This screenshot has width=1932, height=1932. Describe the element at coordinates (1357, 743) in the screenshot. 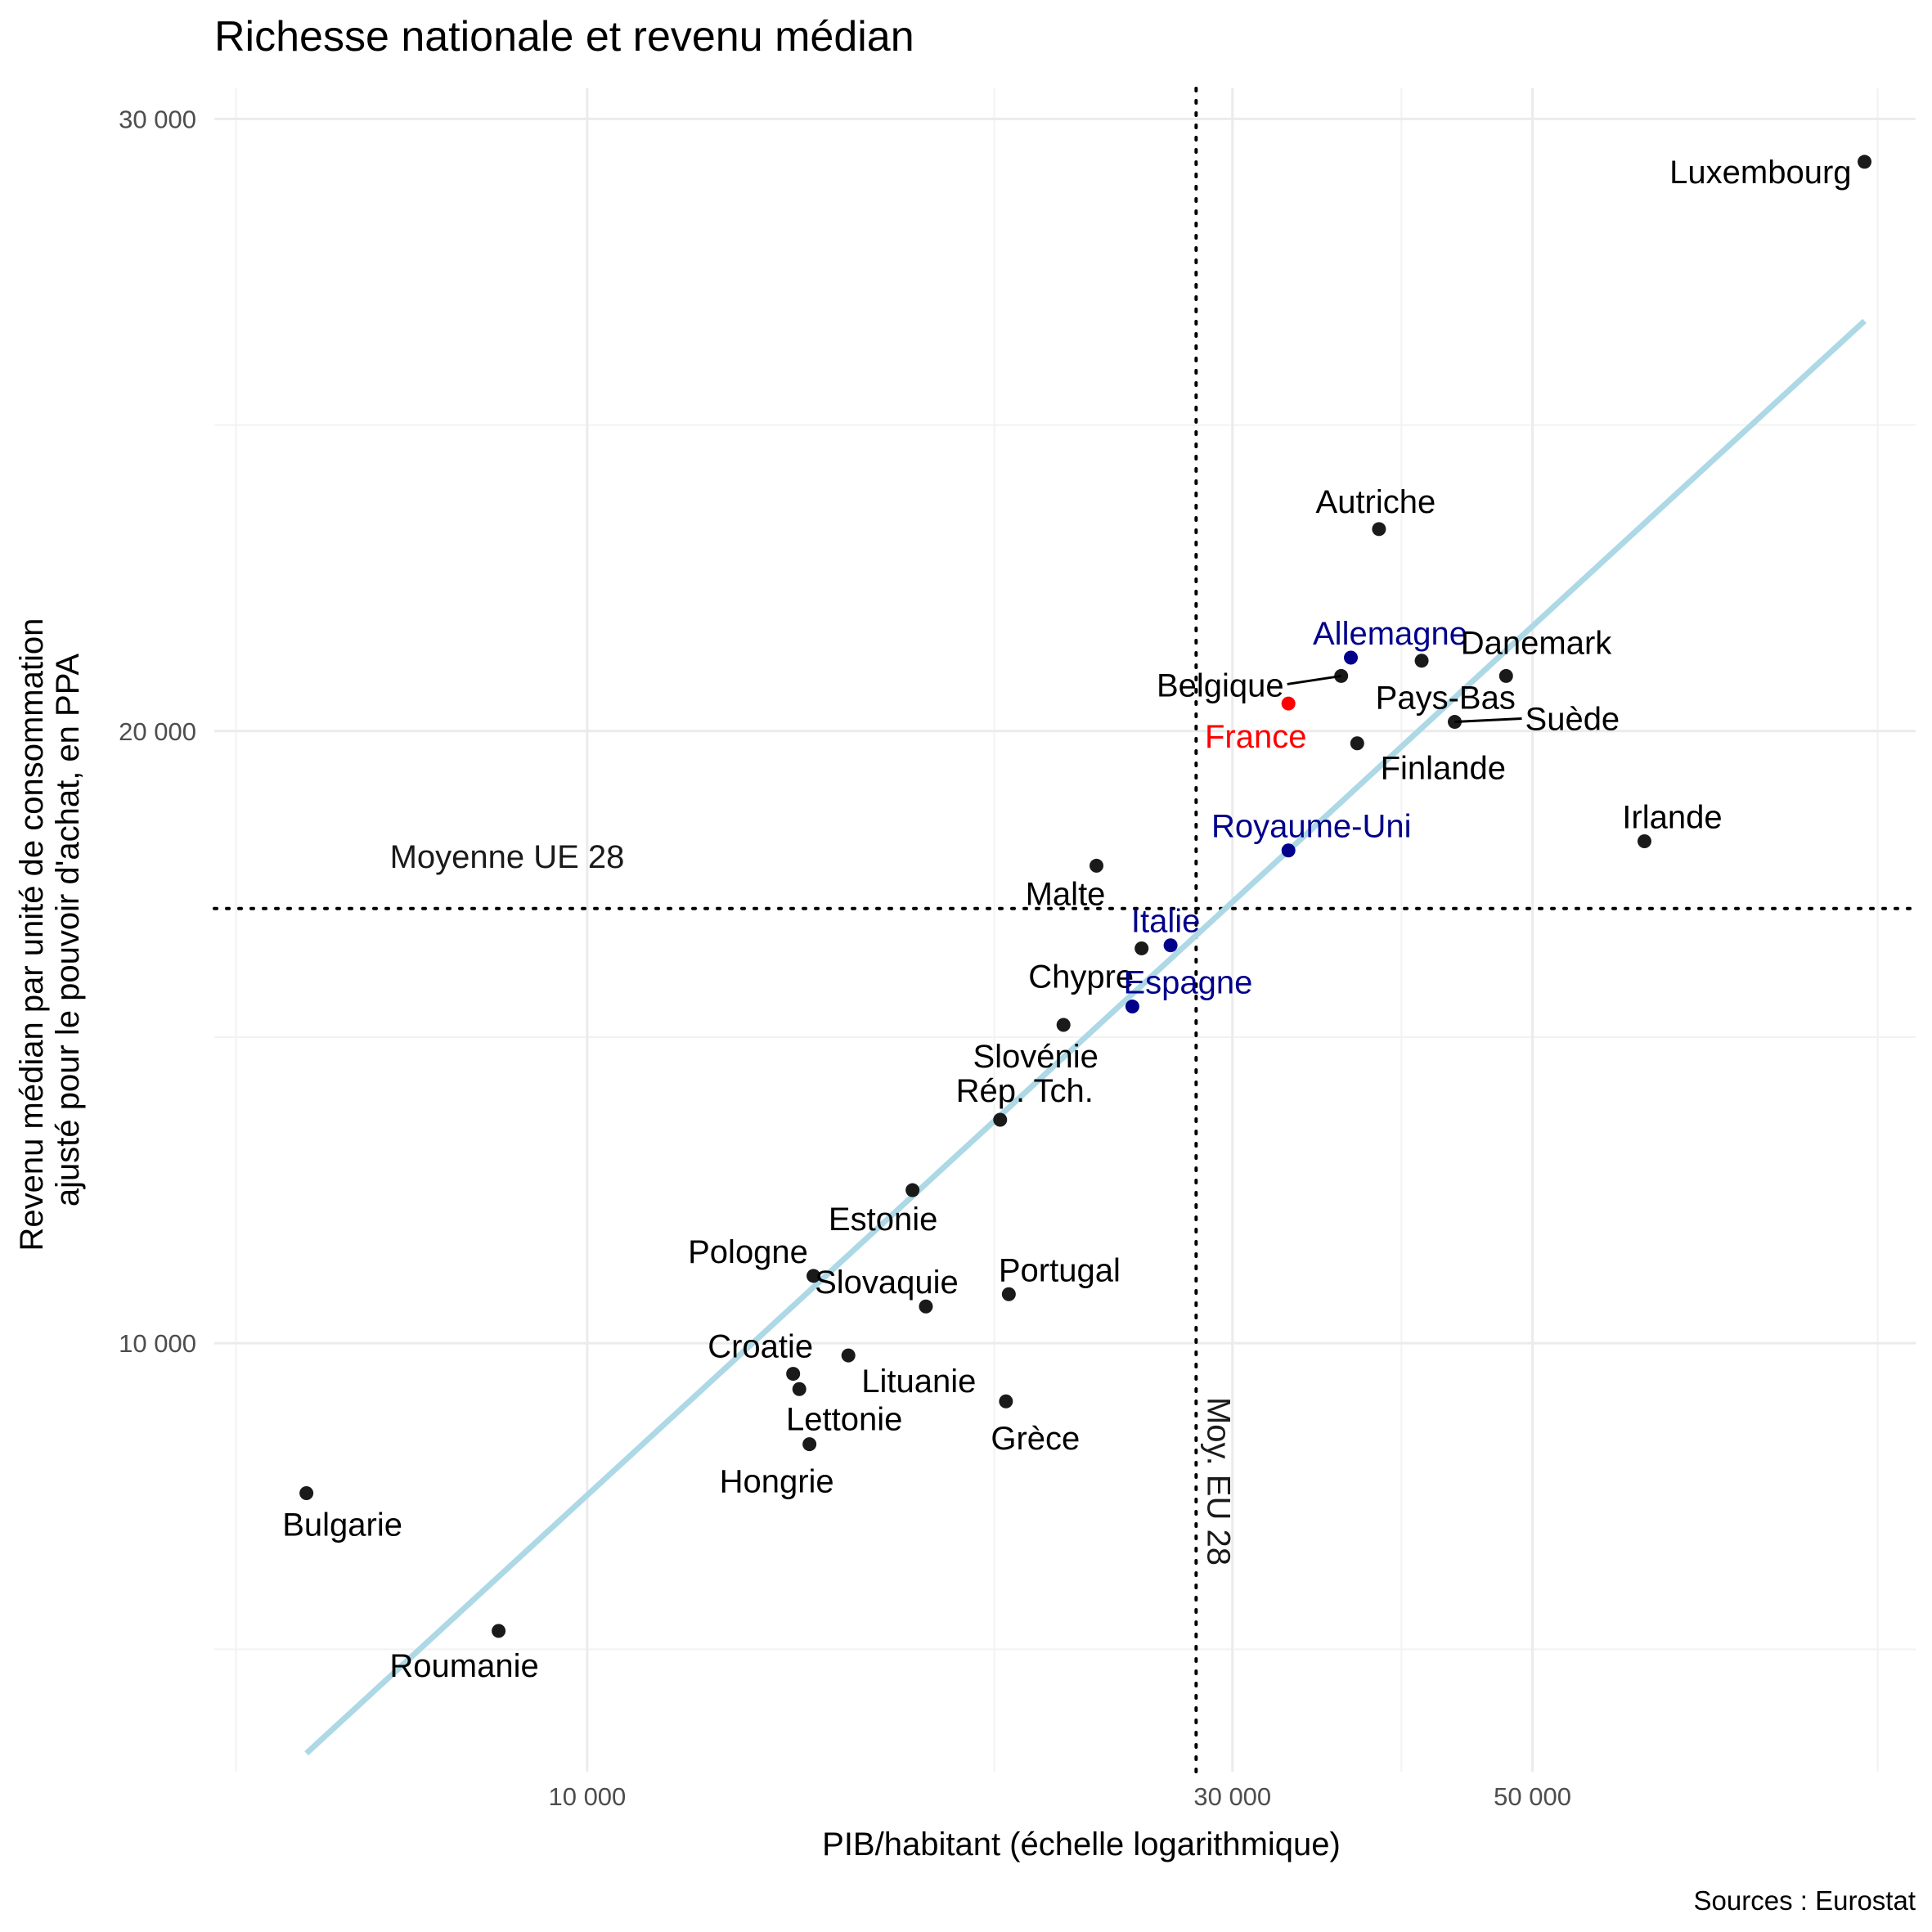

I see `point-finlande` at that location.